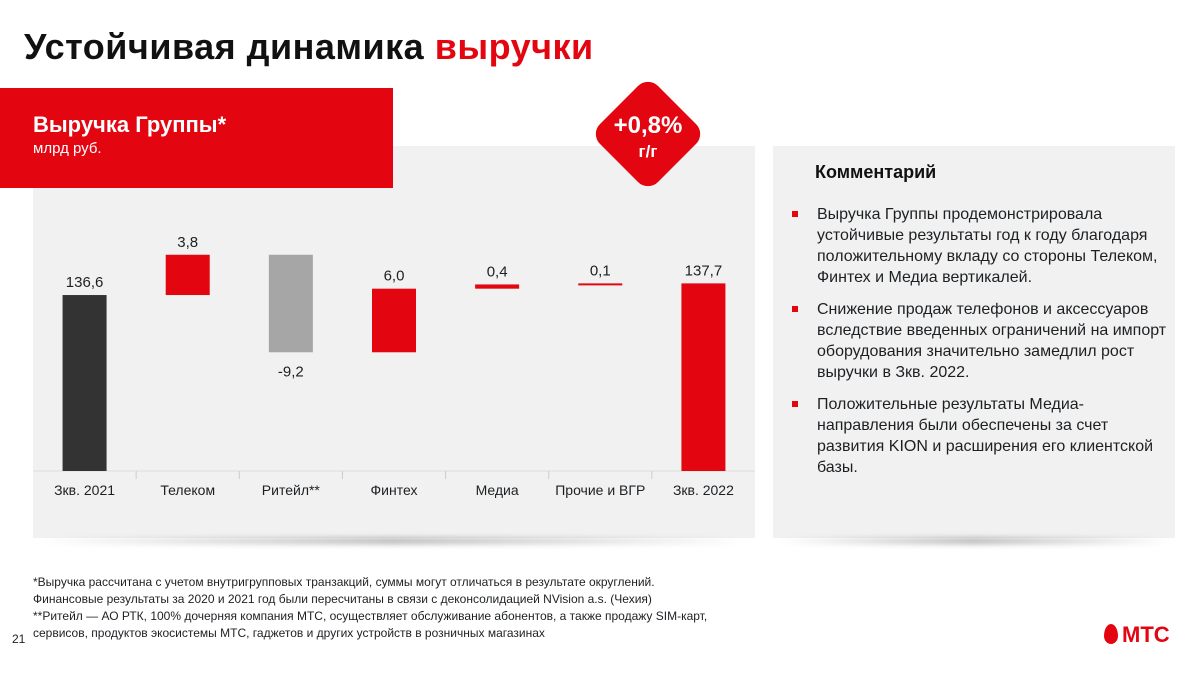 This screenshot has height=676, width=1200. What do you see at coordinates (514, 46) in the screenshot?
I see `slide-title-accent: выручки` at bounding box center [514, 46].